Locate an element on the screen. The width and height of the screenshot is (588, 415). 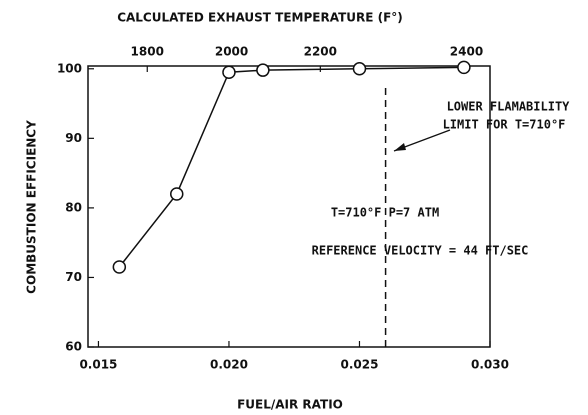
x-tick-label: 0.030 is located at coordinates (490, 365).